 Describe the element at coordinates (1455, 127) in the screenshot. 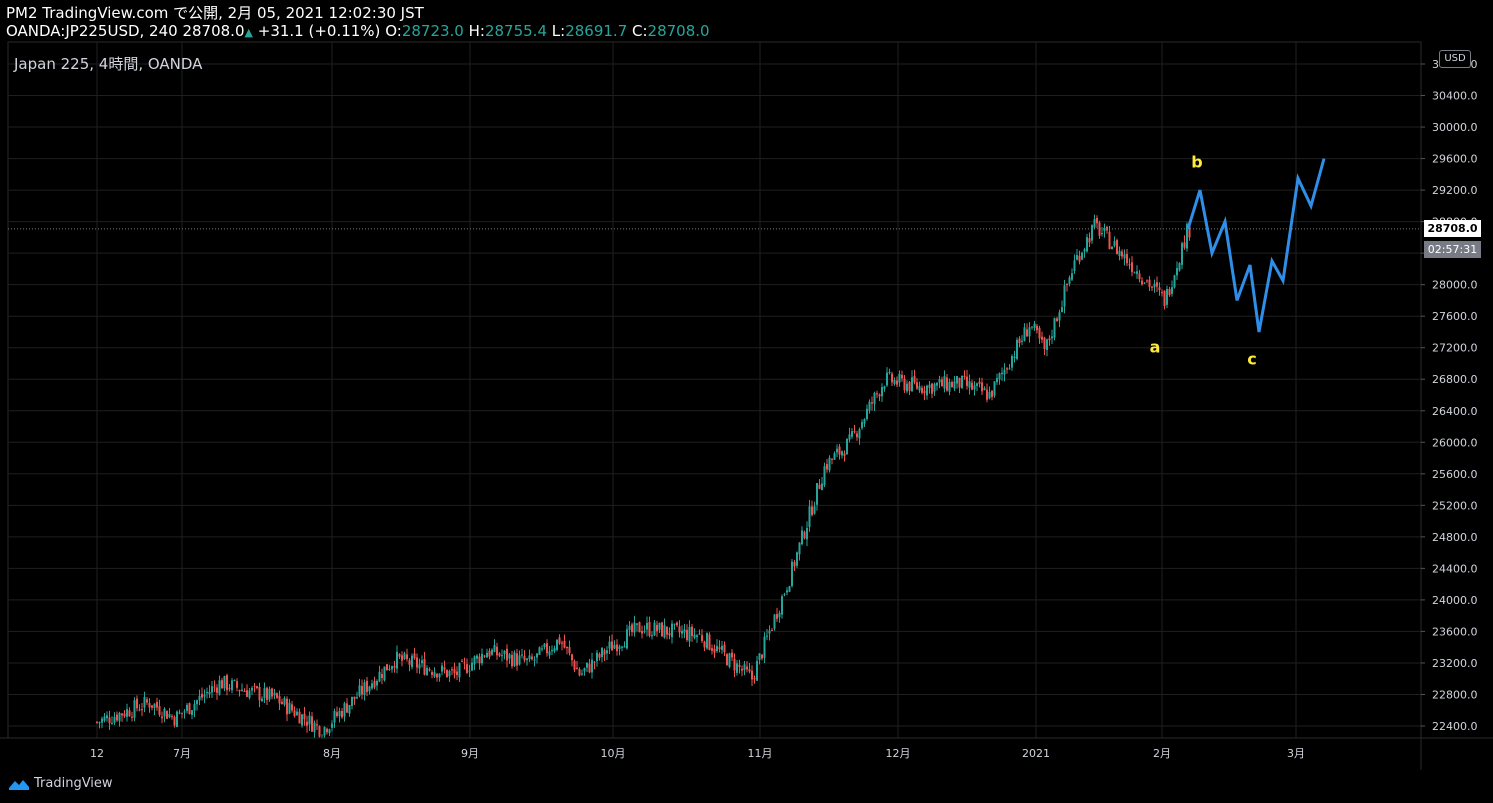

I see `price-tick-label: 30000.0` at that location.